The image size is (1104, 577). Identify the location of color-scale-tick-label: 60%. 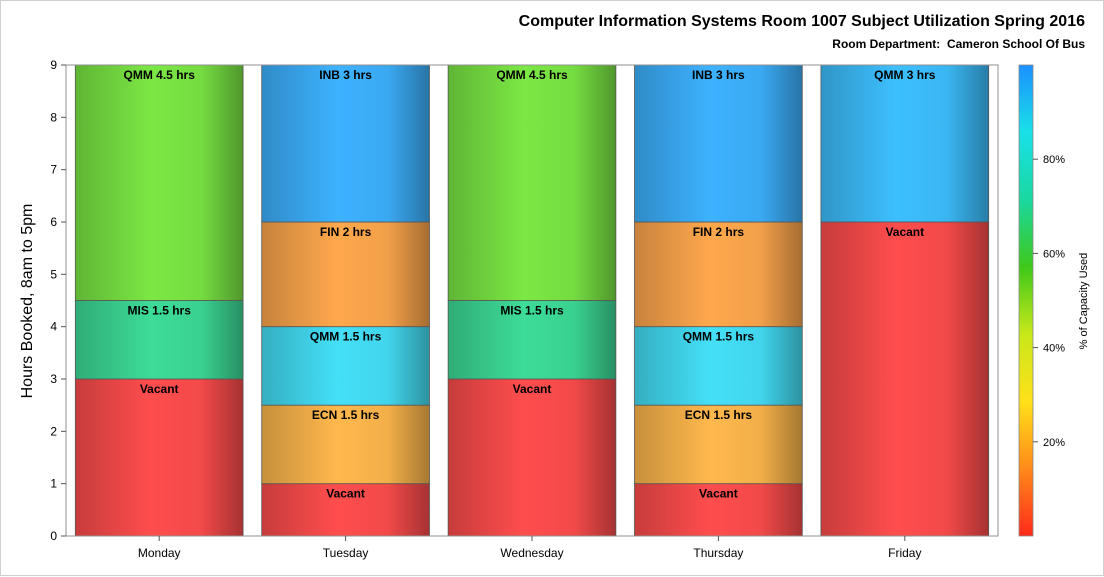
(1054, 254).